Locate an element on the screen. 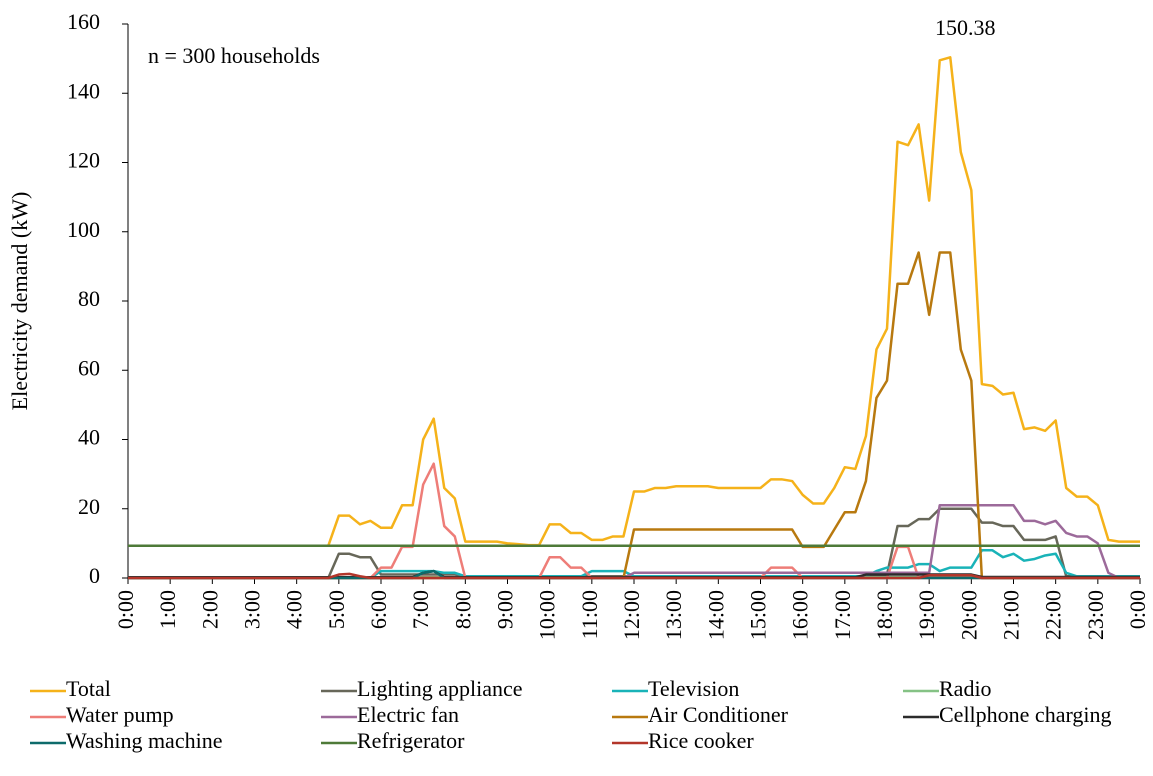 The width and height of the screenshot is (1153, 776). x-tick-label: 15:00 is located at coordinates (758, 615).